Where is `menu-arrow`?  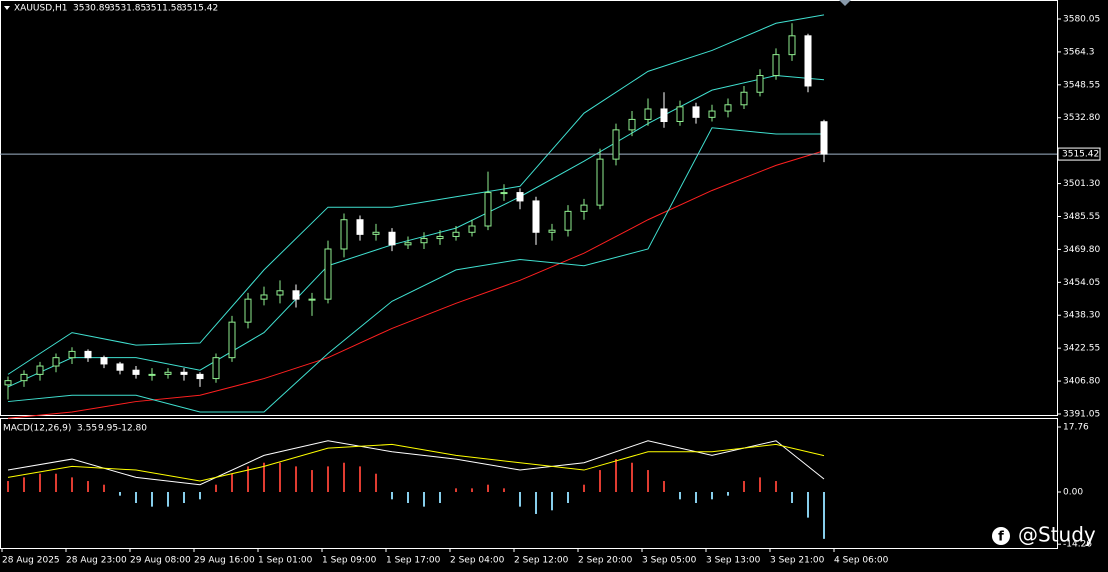
menu-arrow is located at coordinates (7, 8).